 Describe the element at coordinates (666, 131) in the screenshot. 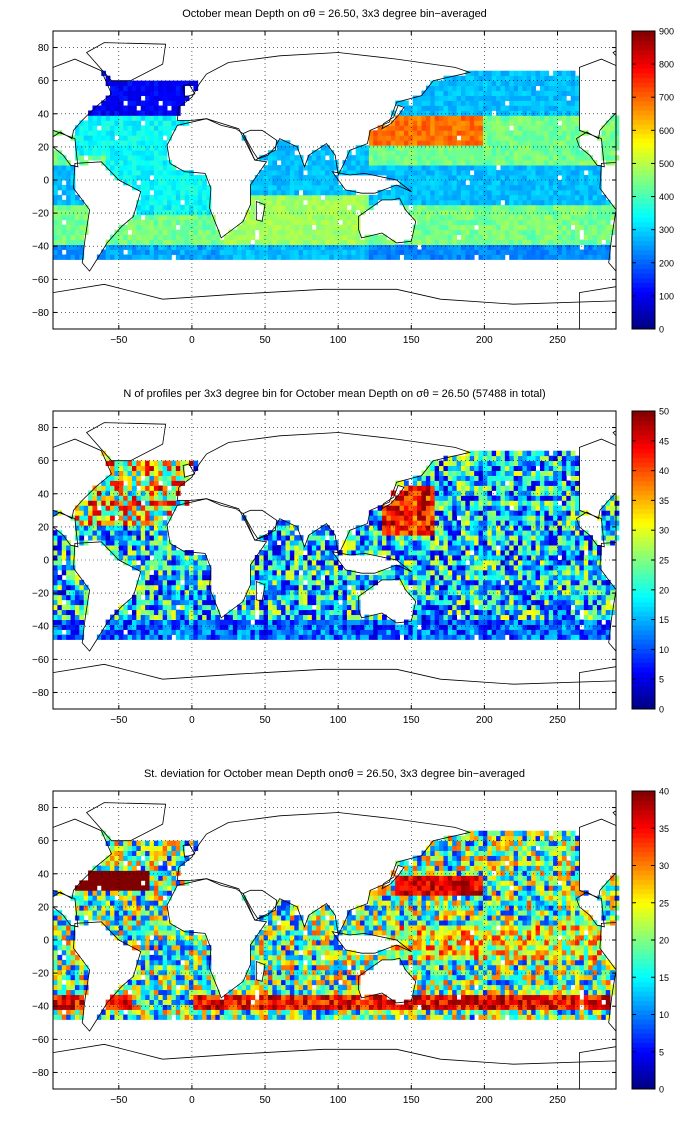

I see `colorbar-tick-label: 600` at that location.